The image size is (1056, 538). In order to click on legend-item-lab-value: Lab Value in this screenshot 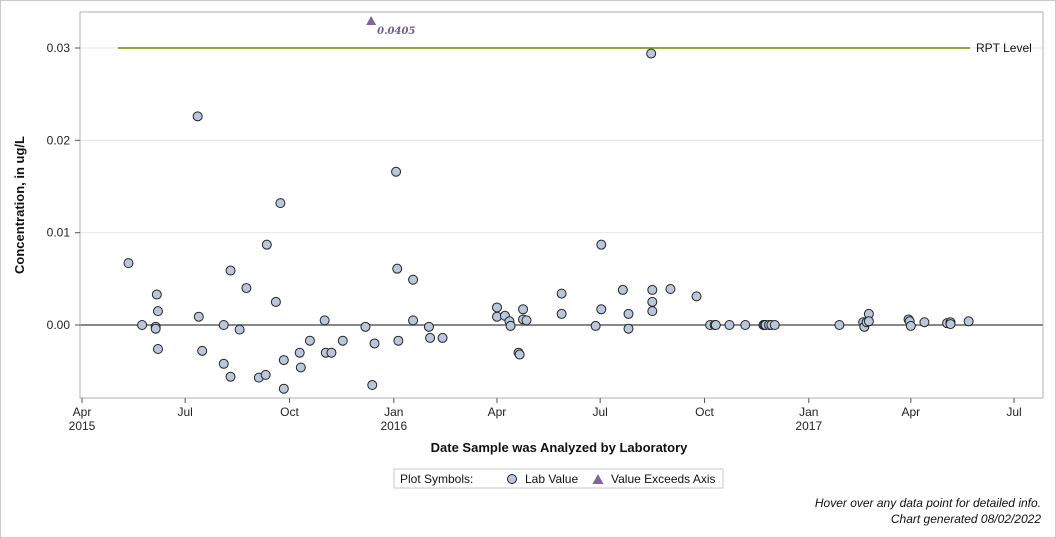, I will do `click(551, 479)`.